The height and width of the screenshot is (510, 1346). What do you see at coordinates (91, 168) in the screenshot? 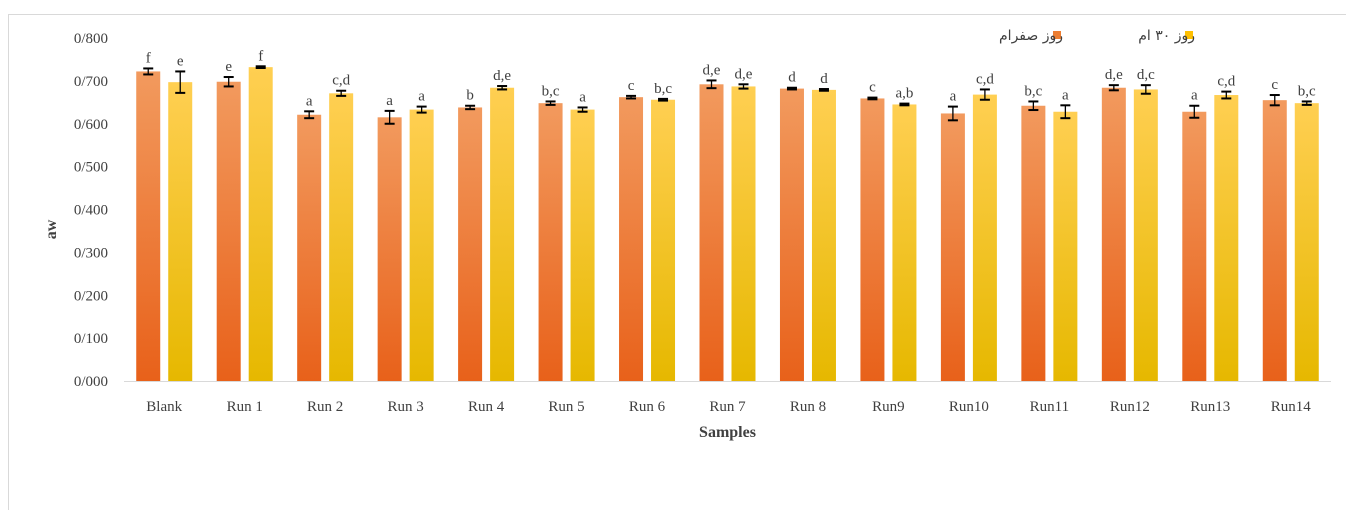
I see `y-tick-label: 0/500` at bounding box center [91, 168].